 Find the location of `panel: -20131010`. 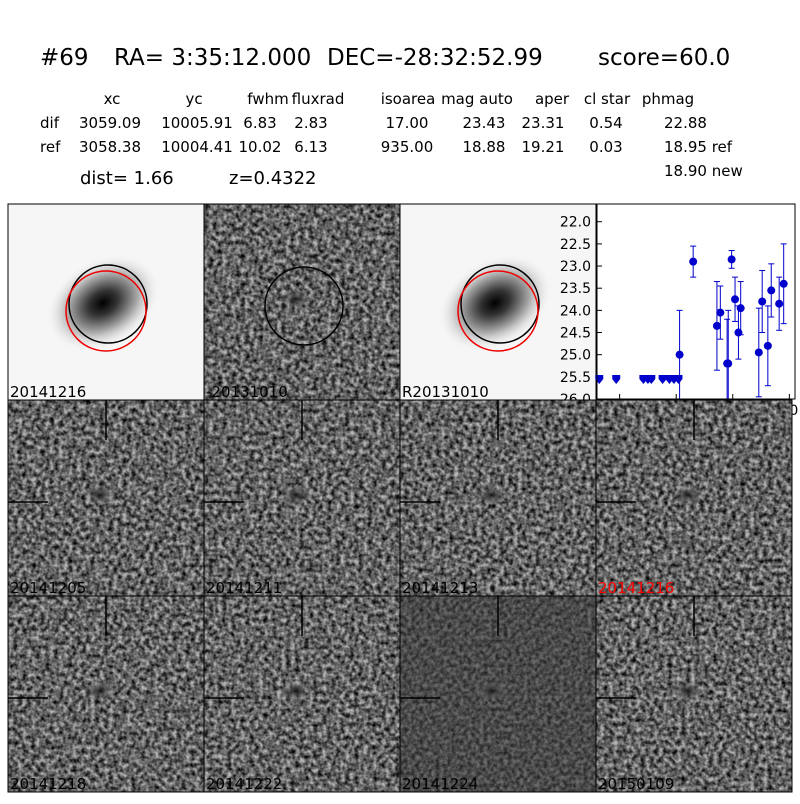

panel: -20131010 is located at coordinates (302, 302).